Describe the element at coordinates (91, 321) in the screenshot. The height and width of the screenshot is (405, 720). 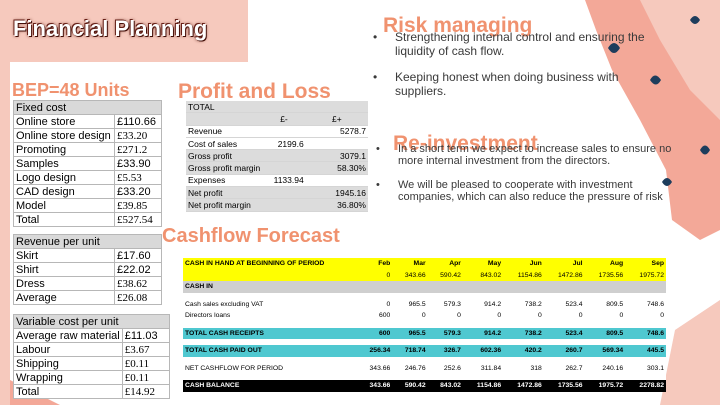
I see `table-header: Variable cost per unit` at that location.